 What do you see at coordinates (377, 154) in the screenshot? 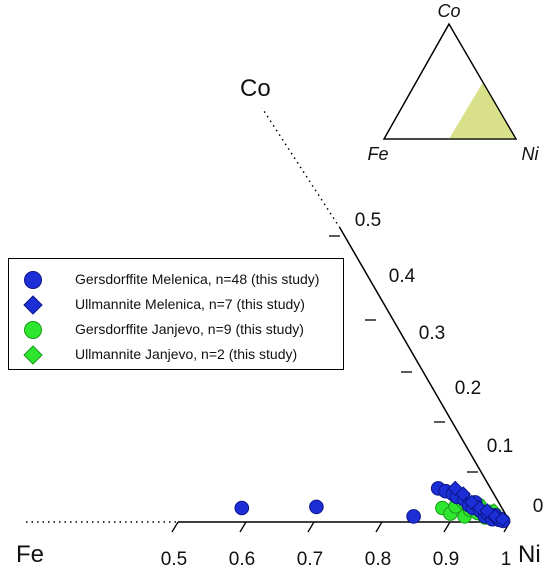
I see `inset-fe-label: Fe` at bounding box center [377, 154].